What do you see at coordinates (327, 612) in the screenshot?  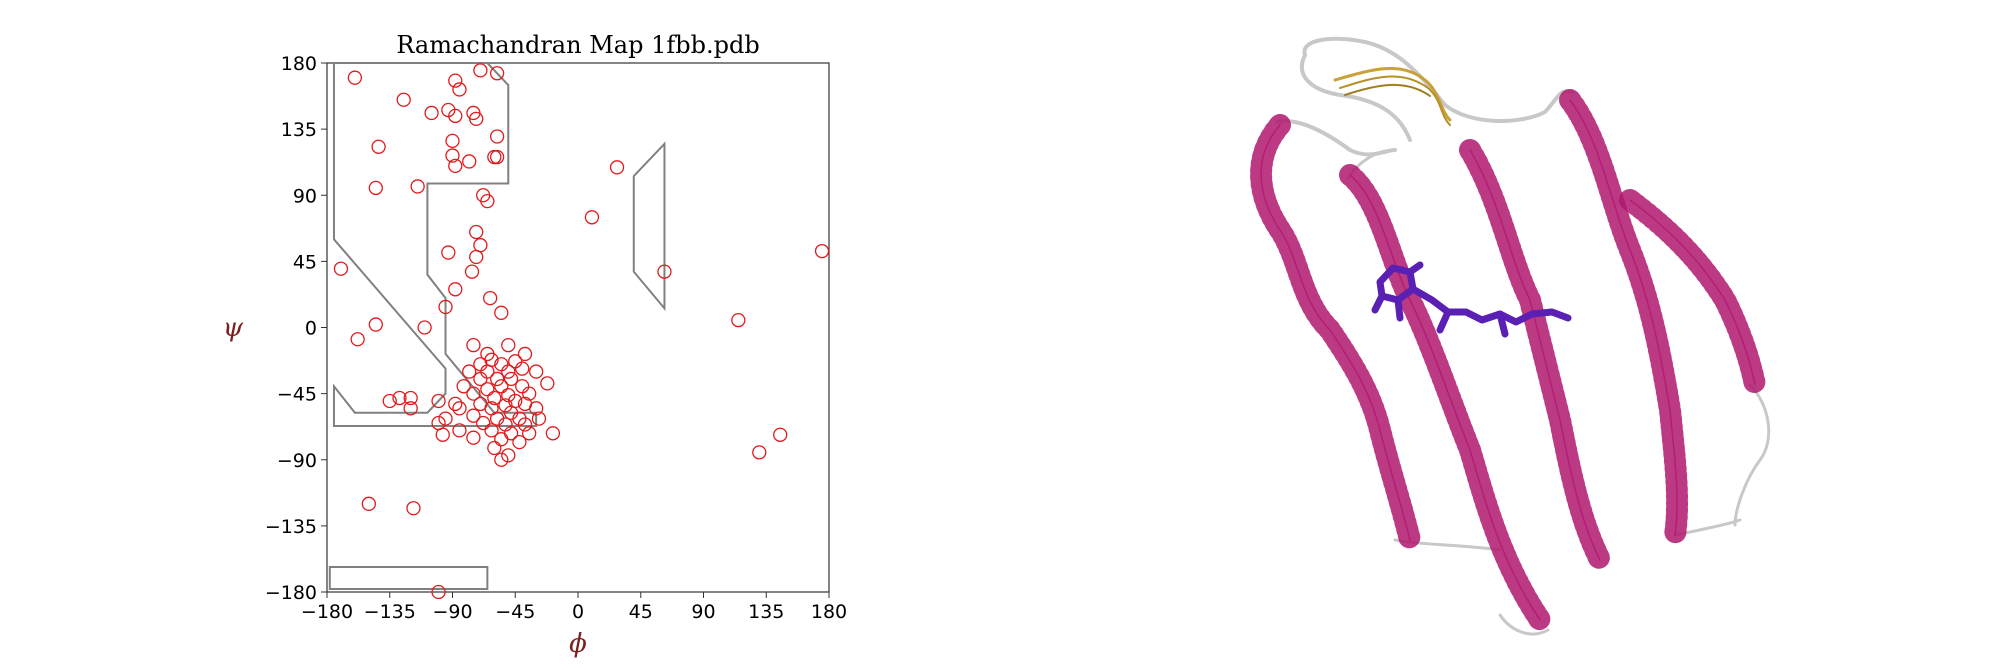 I see `x-tick-label: −180` at bounding box center [327, 612].